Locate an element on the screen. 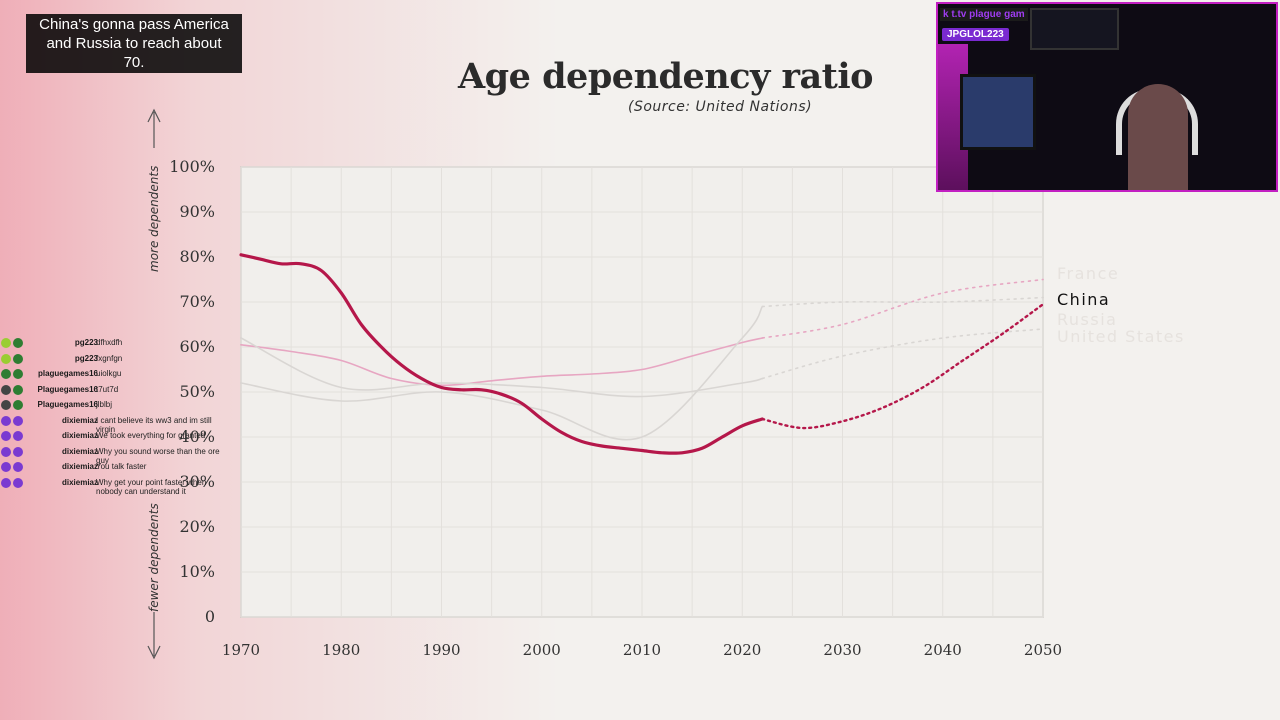 The image size is (1280, 720). chat-message: pg223 dfhxdfh is located at coordinates (115, 344).